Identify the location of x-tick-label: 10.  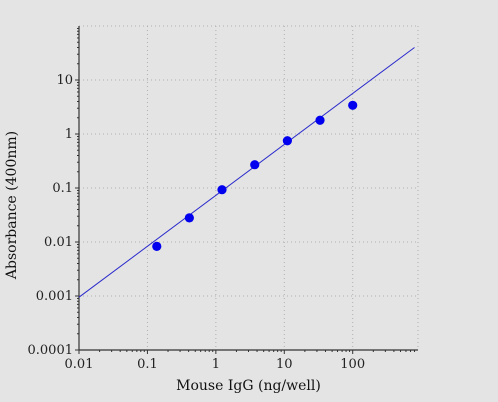
(284, 364).